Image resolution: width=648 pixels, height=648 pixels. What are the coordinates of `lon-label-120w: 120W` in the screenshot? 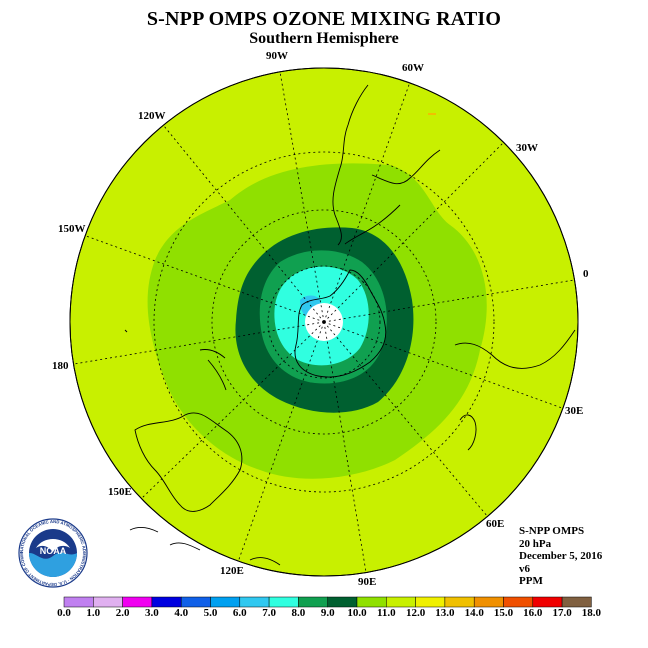 It's located at (152, 116).